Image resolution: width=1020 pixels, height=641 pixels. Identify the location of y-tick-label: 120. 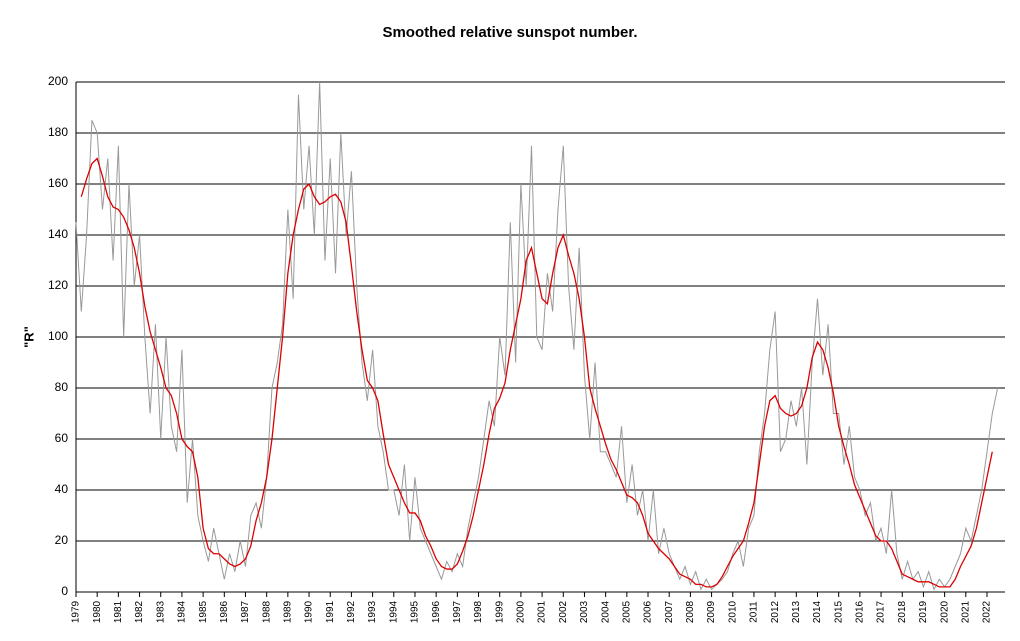
(58, 285).